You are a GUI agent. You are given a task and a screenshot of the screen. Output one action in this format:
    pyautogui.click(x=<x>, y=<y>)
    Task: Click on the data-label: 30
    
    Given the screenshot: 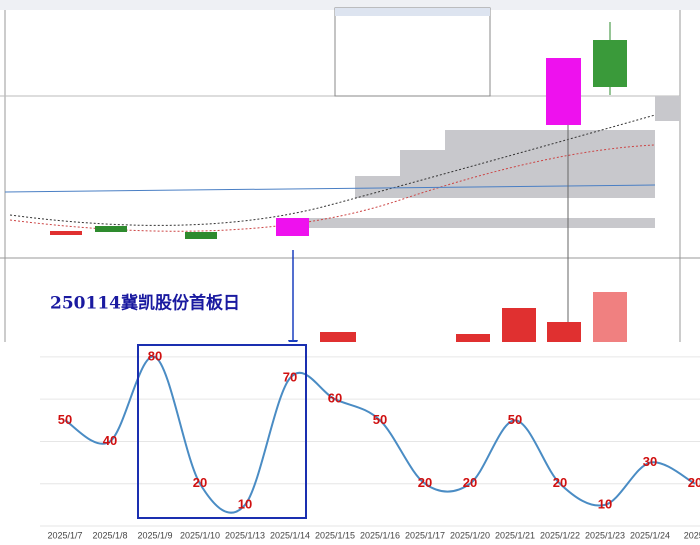 What is the action you would take?
    pyautogui.click(x=650, y=461)
    